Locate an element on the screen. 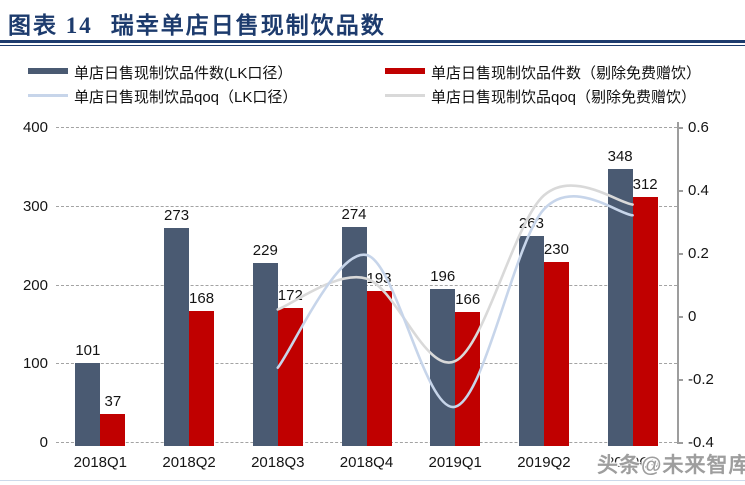 The height and width of the screenshot is (485, 745). right-axis-tick-label: 0.6 is located at coordinates (698, 127).